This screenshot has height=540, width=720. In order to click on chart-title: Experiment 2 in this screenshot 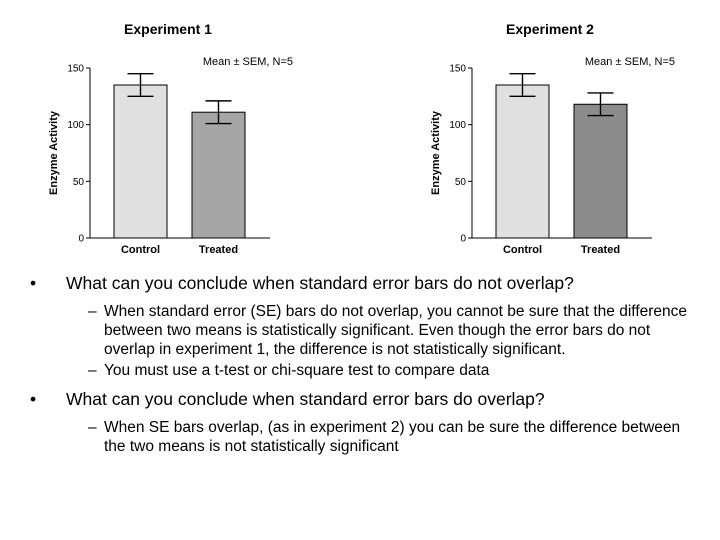, I will do `click(550, 29)`.